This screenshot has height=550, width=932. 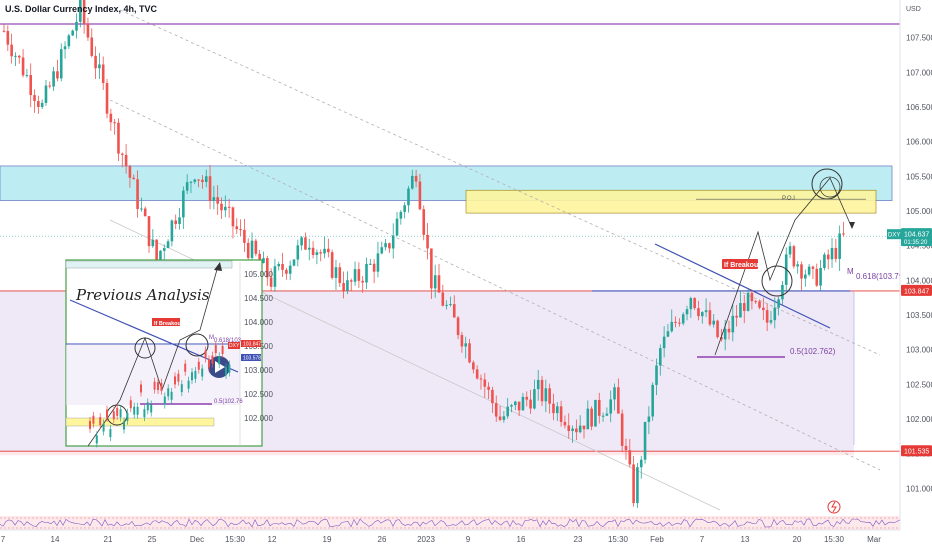 I want to click on price-axis-bg, so click(x=916, y=275).